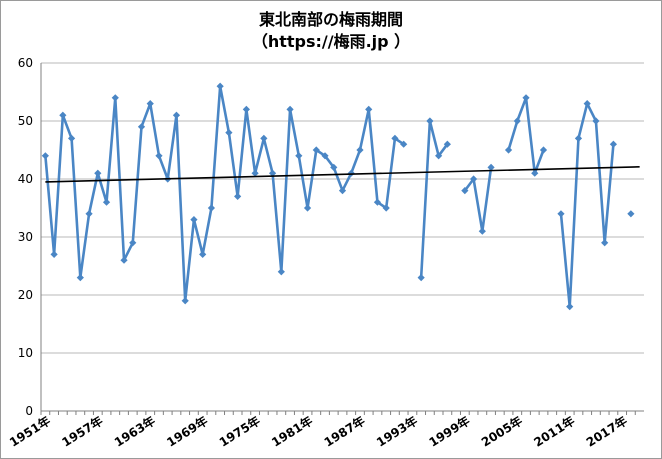  What do you see at coordinates (501, 431) in the screenshot?
I see `x-tick-label: 2005年` at bounding box center [501, 431].